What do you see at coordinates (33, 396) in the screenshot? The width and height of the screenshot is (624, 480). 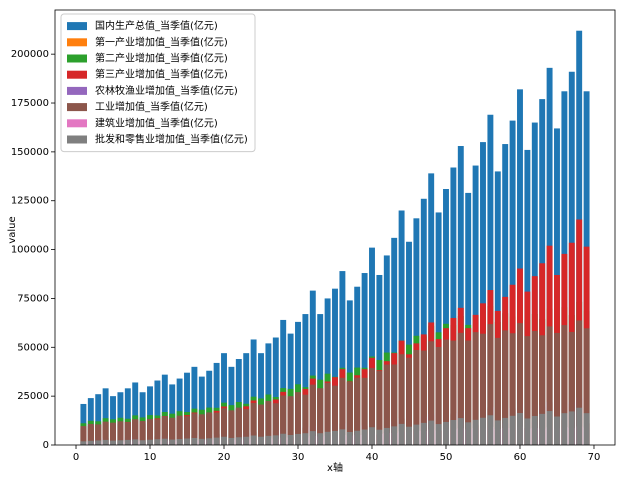 I see `y-tick-label: 25000` at bounding box center [33, 396].